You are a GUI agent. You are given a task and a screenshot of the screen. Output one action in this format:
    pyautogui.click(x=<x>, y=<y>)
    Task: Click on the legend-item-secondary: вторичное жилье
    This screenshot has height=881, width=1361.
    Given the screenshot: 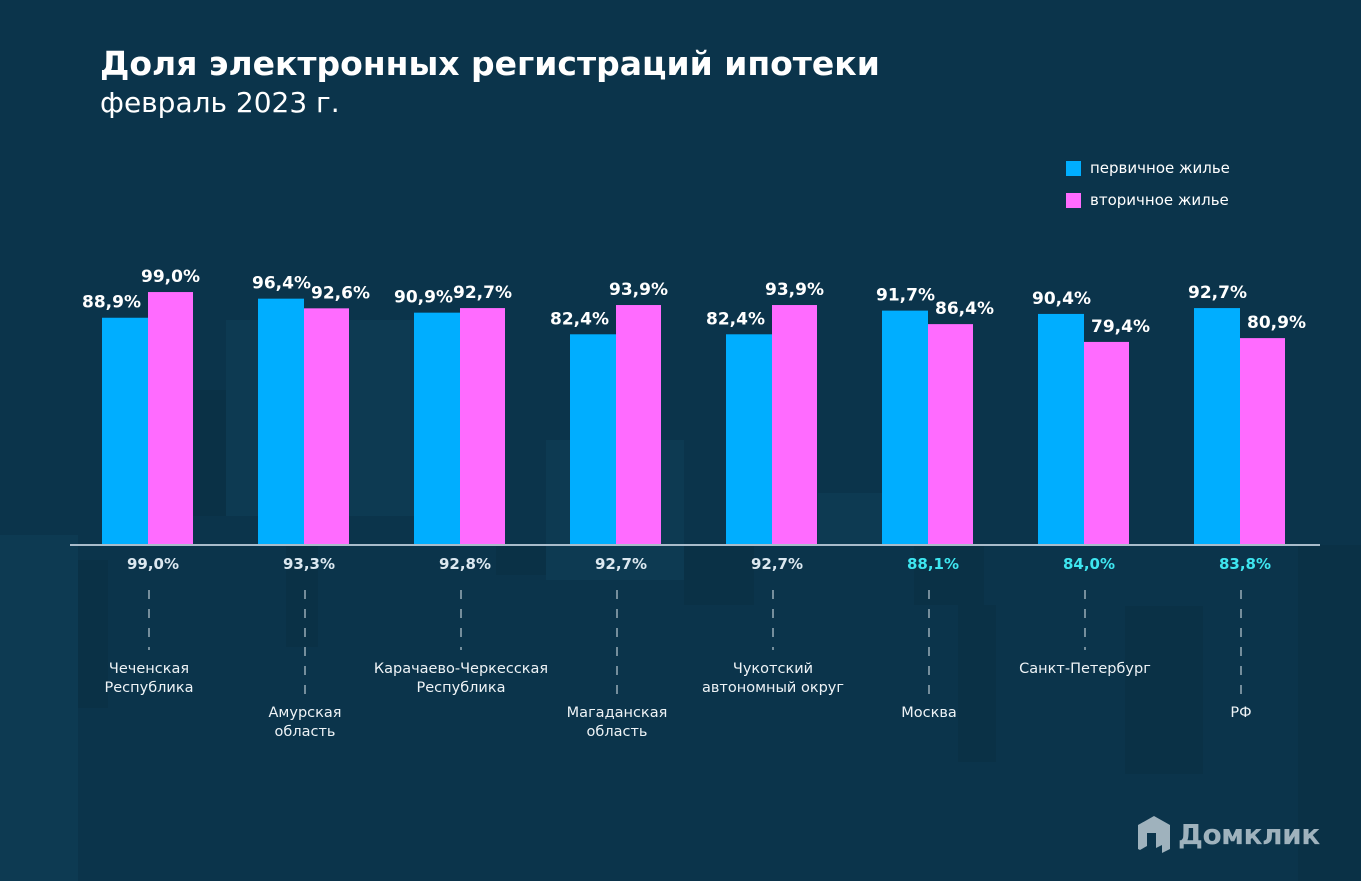 What is the action you would take?
    pyautogui.click(x=1148, y=200)
    